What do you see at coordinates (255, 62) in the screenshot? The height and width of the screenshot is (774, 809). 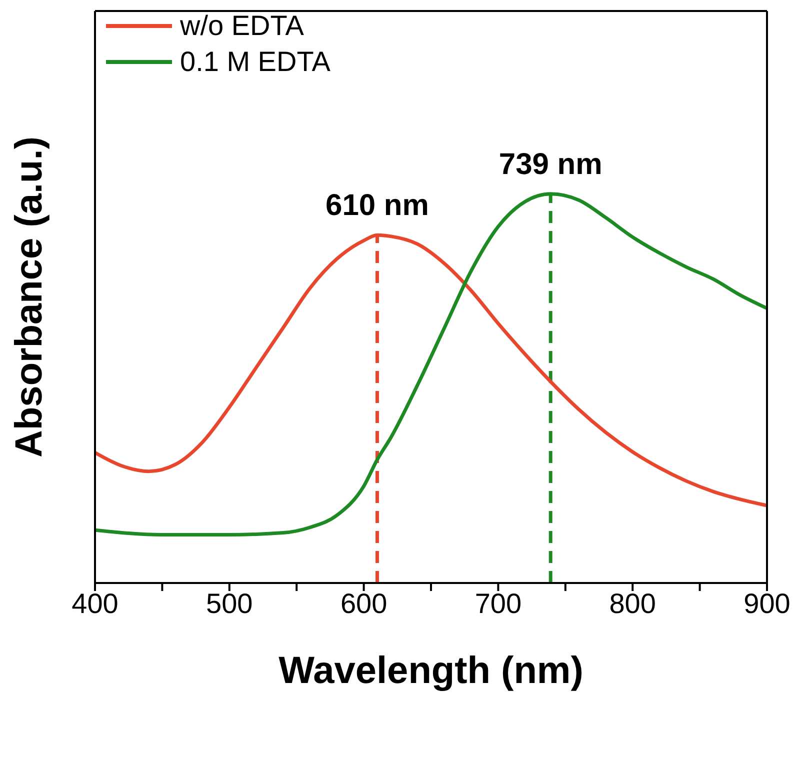 I see `legend-label: 0.1 M EDTA` at bounding box center [255, 62].